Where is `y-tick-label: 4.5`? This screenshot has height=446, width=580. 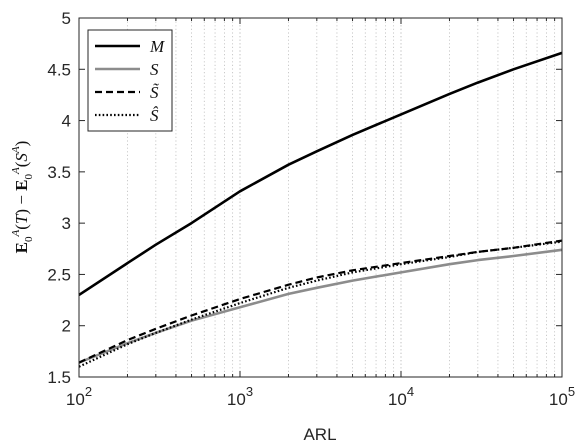
y-tick-label: 4.5 is located at coordinates (59, 69).